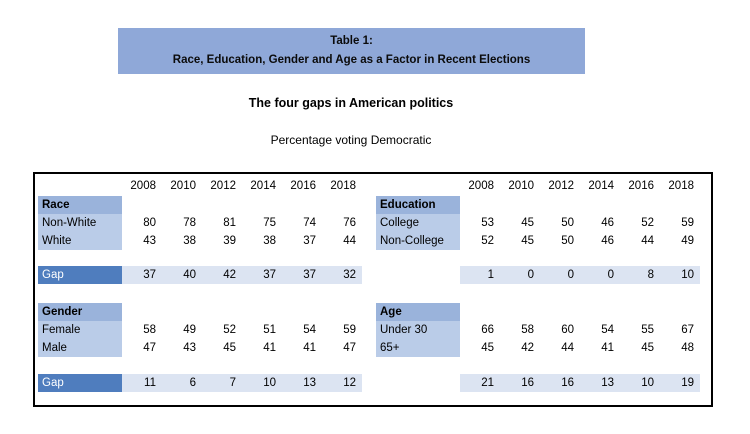  I want to click on table-row: College 53 45 50 46 52 59, so click(539, 223).